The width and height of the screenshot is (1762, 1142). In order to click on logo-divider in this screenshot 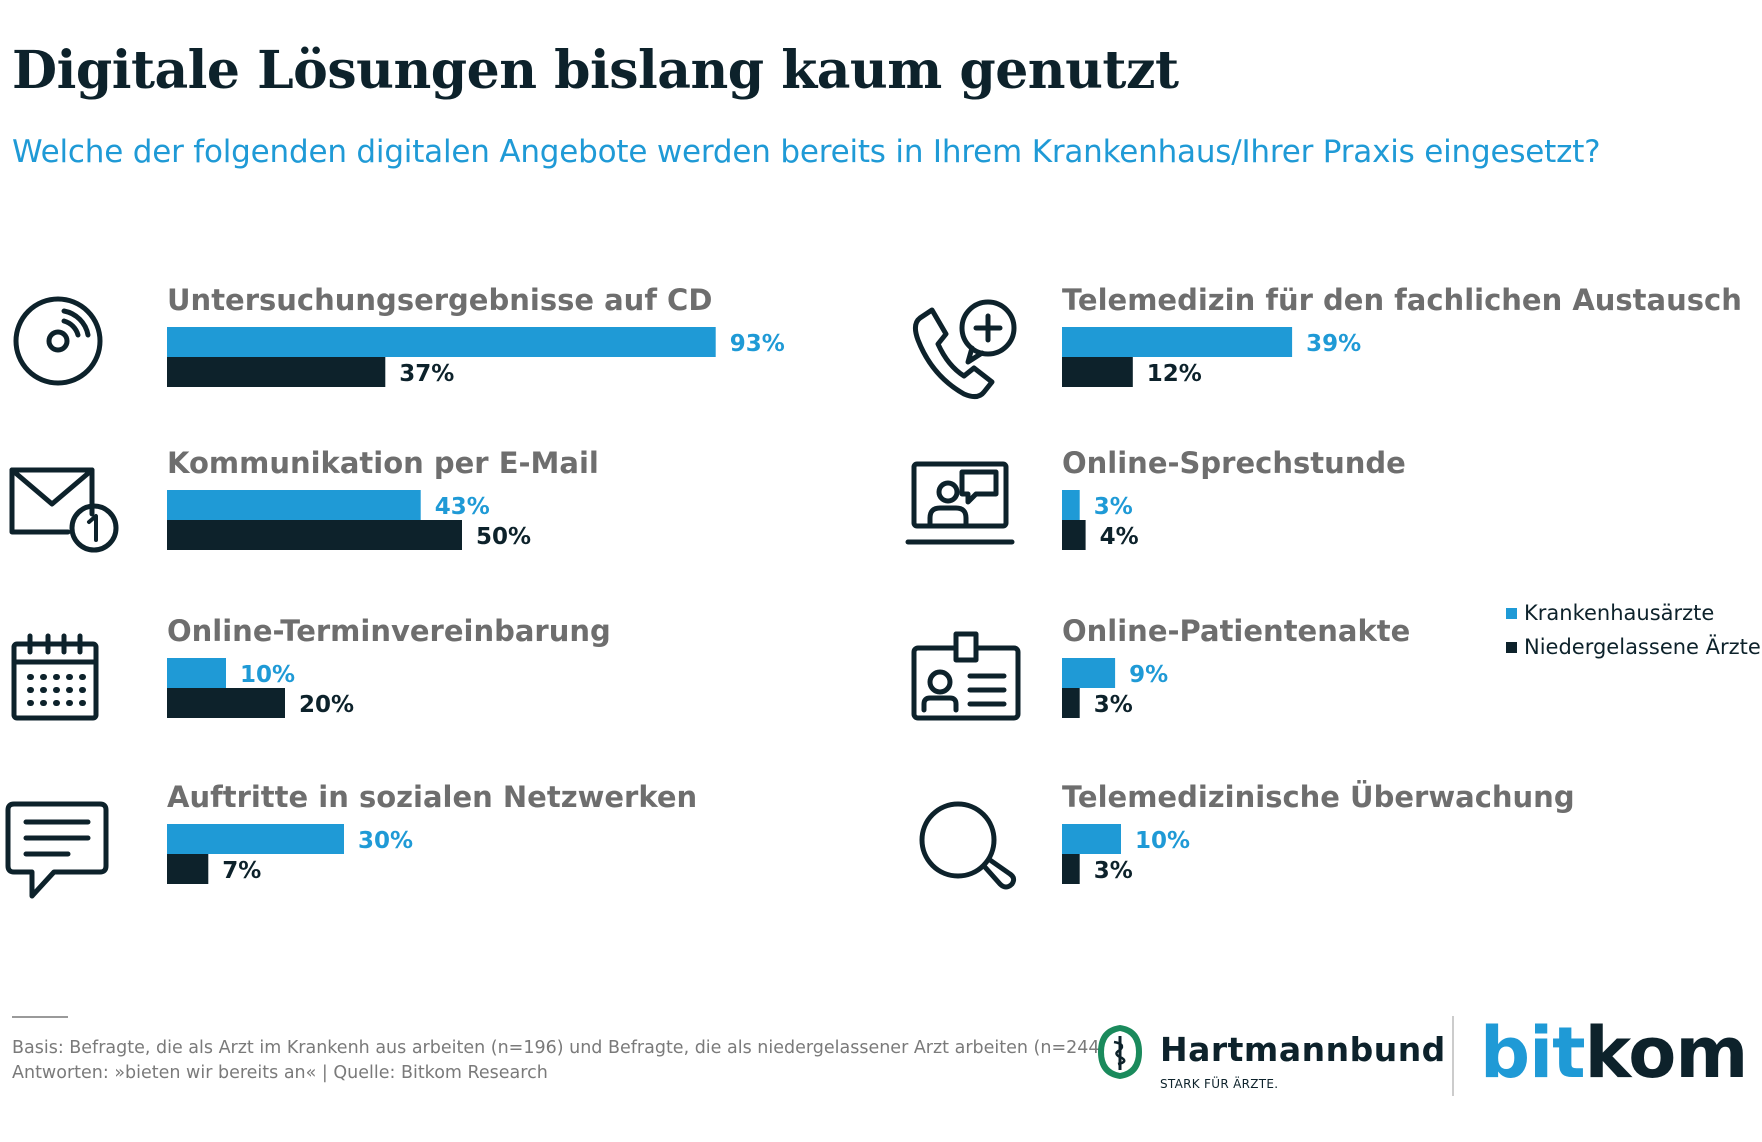, I will do `click(1453, 1056)`.